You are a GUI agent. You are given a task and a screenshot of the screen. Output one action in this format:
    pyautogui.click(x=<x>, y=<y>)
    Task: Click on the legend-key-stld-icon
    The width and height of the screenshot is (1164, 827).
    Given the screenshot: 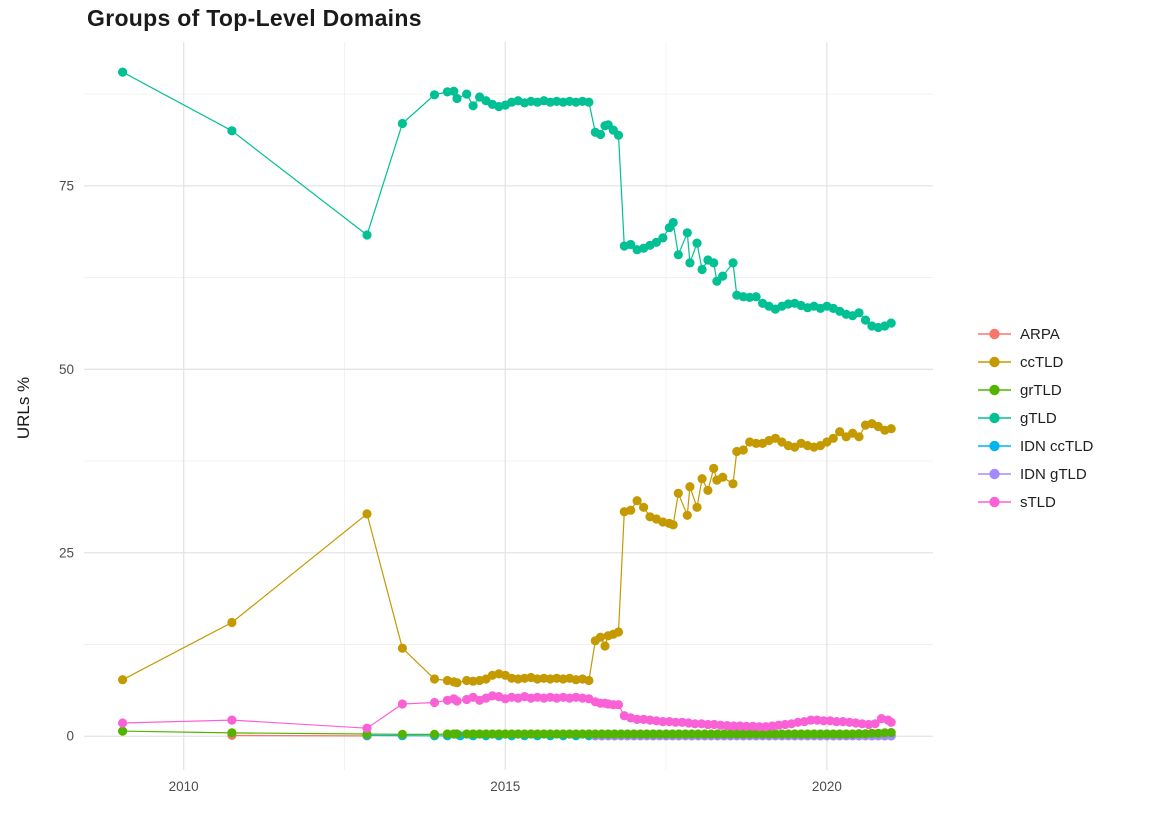 What is the action you would take?
    pyautogui.click(x=994, y=502)
    